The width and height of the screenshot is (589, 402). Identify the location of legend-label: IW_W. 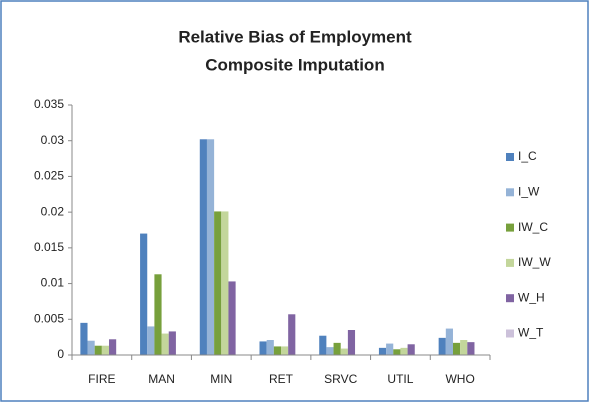
(534, 262).